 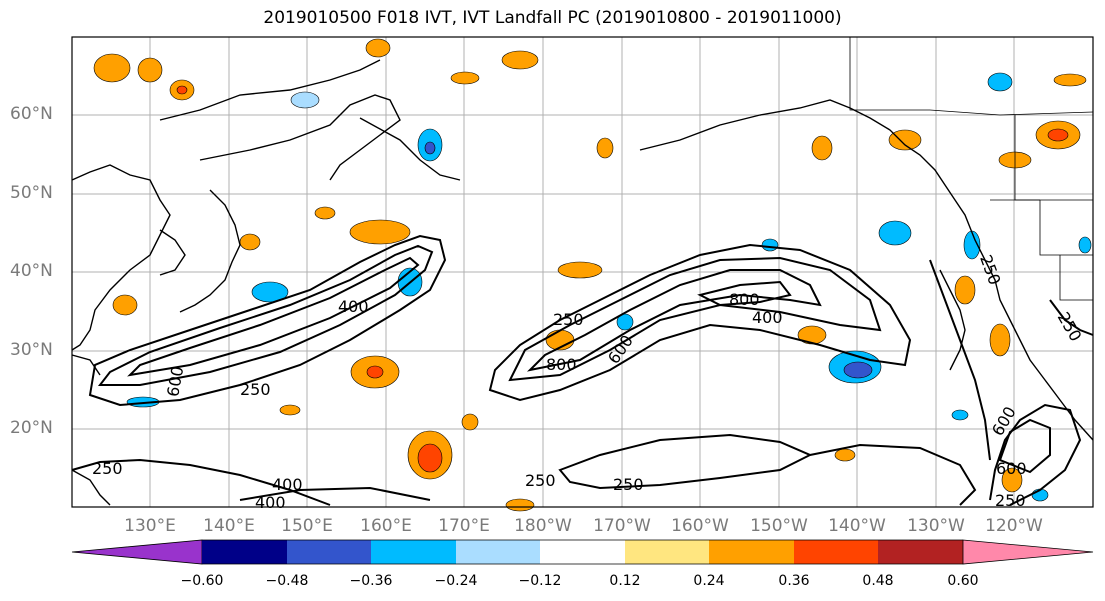 What do you see at coordinates (31, 114) in the screenshot?
I see `lat-label: 60°N` at bounding box center [31, 114].